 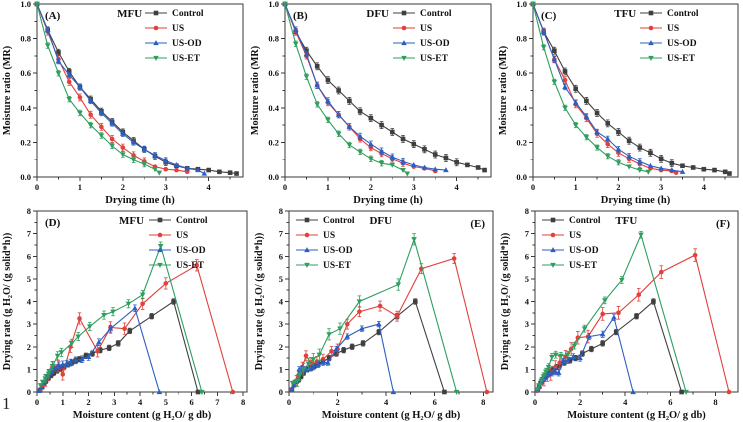 What do you see at coordinates (521, 4) in the screenshot?
I see `y-tick-label: 1.0` at bounding box center [521, 4].